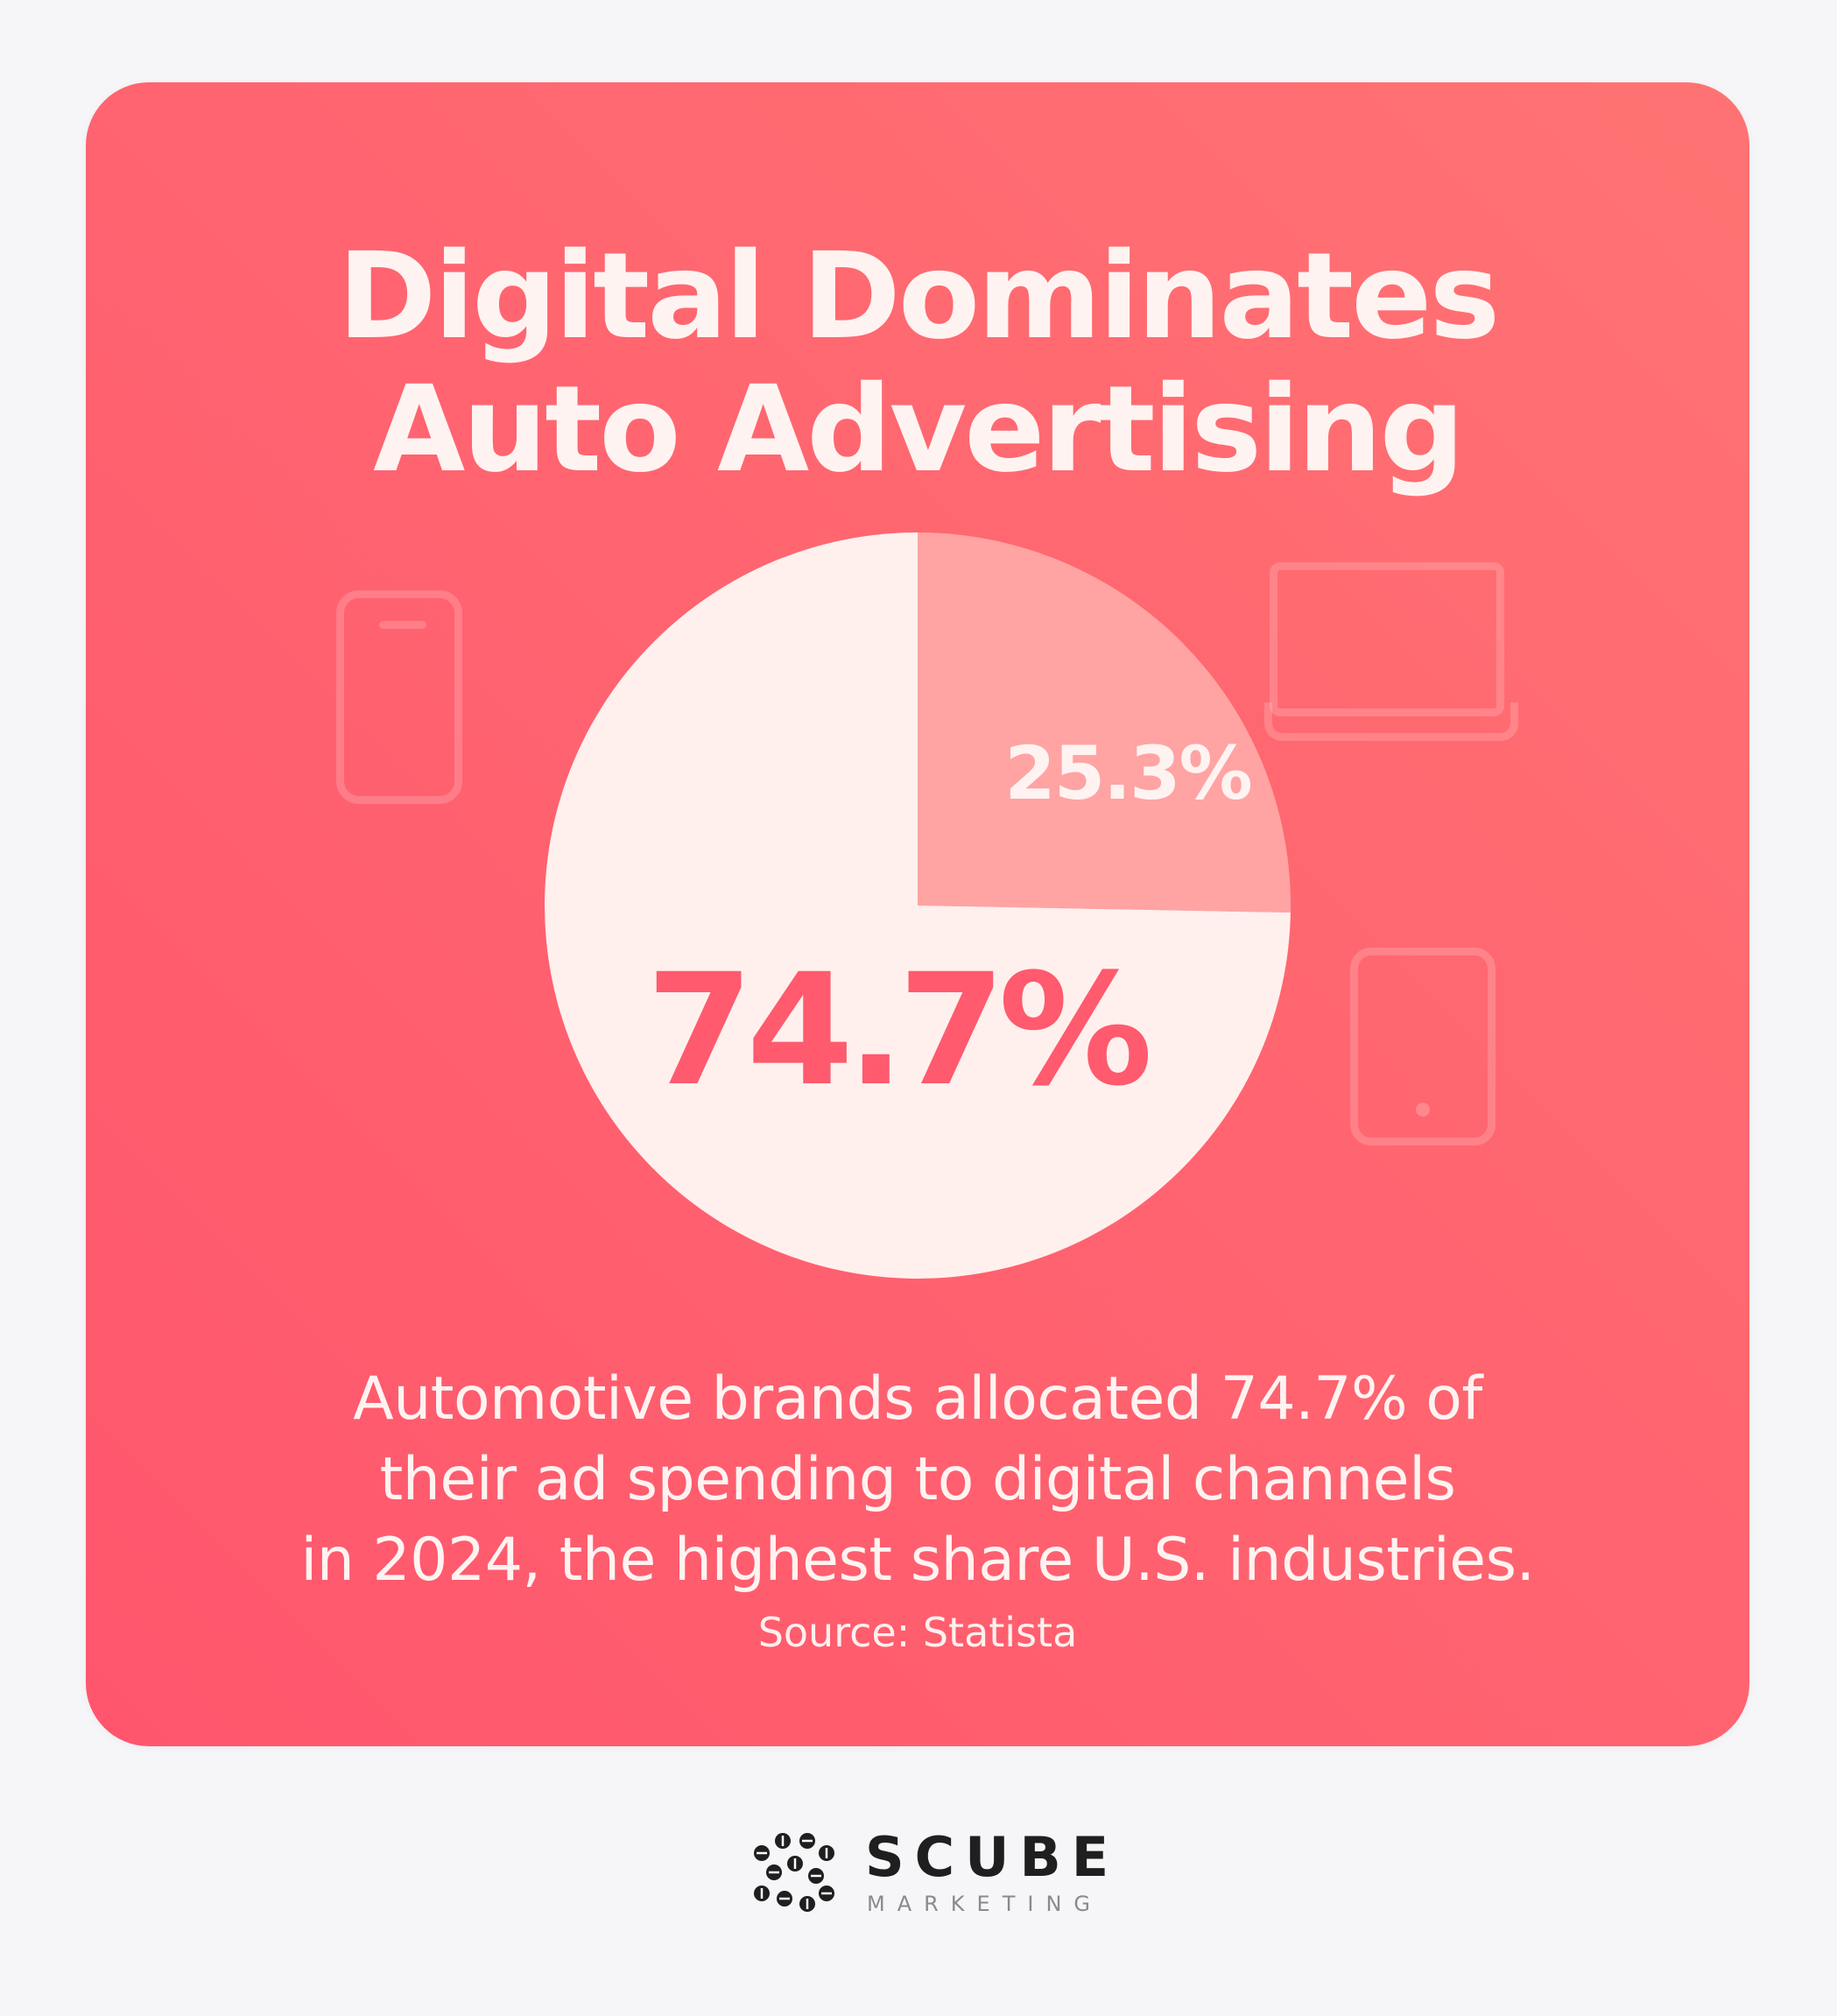  What do you see at coordinates (1391, 721) in the screenshot?
I see `laptop-base` at bounding box center [1391, 721].